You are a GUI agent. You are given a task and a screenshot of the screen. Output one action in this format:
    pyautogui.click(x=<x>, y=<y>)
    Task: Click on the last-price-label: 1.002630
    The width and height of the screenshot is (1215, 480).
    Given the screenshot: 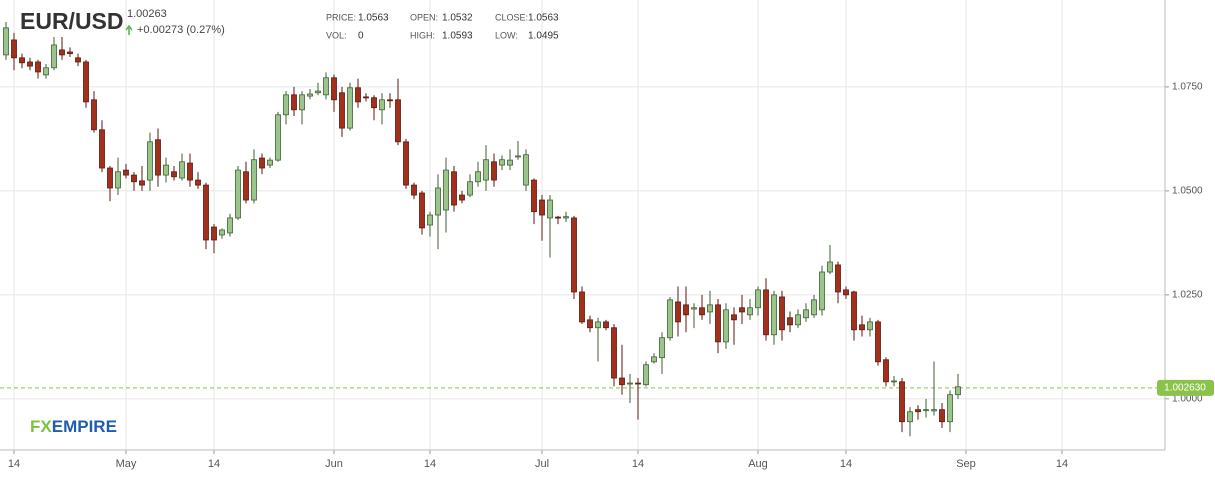 What is the action you would take?
    pyautogui.click(x=1185, y=388)
    